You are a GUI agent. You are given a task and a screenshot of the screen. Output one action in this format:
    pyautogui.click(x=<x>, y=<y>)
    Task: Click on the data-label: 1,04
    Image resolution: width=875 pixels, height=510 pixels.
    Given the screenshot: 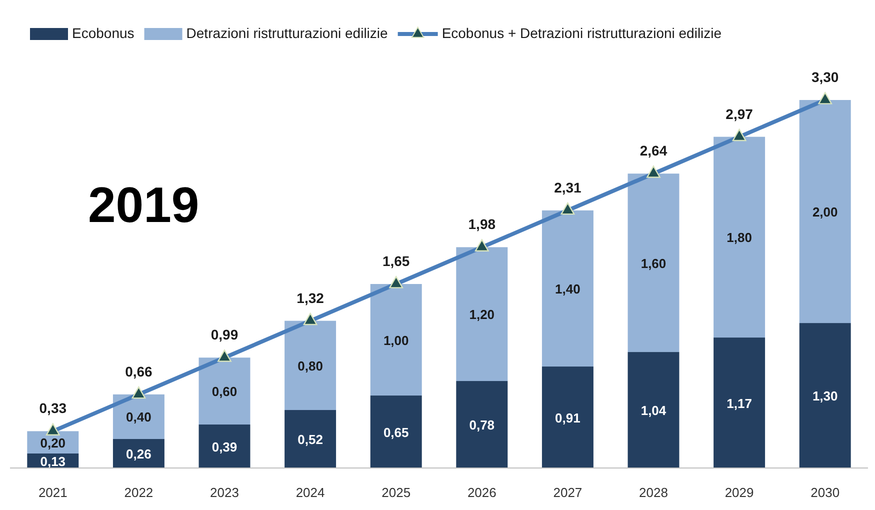 What is the action you would take?
    pyautogui.click(x=653, y=410)
    